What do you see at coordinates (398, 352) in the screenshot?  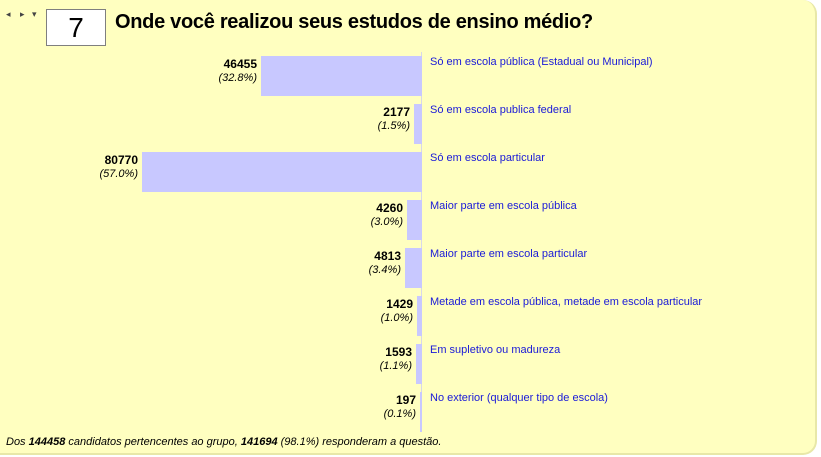 I see `bar-count-label: 1593` at bounding box center [398, 352].